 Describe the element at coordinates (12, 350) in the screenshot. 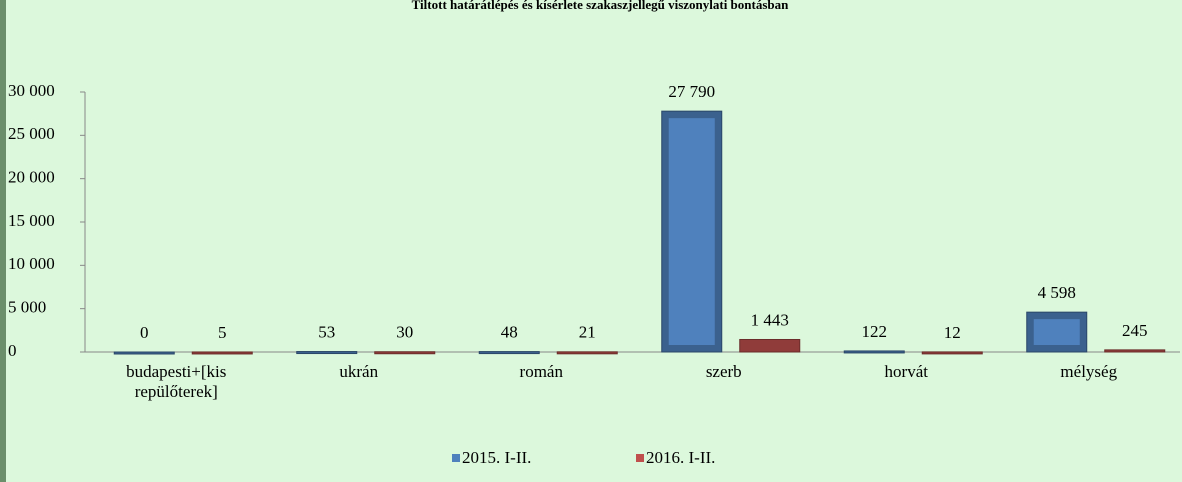

I see `y-tick-label: 0` at that location.